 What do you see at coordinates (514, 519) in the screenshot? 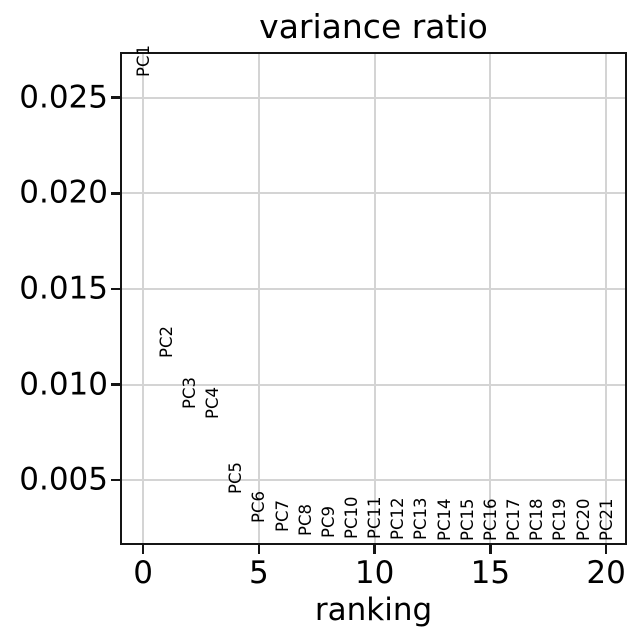
I see `point-label-PC17: PC17` at bounding box center [514, 519].